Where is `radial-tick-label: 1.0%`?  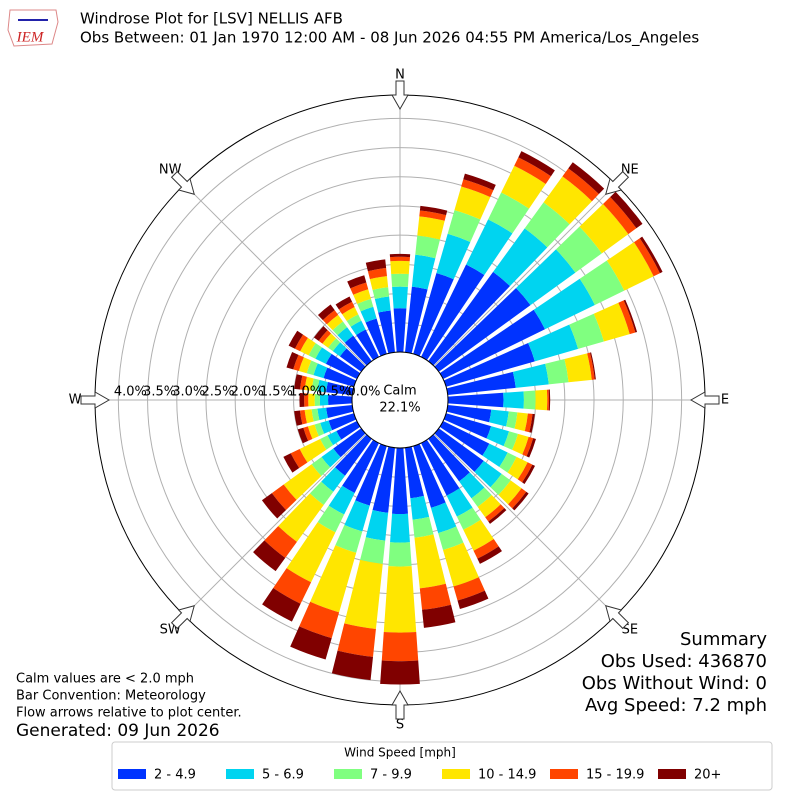 radial-tick-label: 1.0% is located at coordinates (305, 392).